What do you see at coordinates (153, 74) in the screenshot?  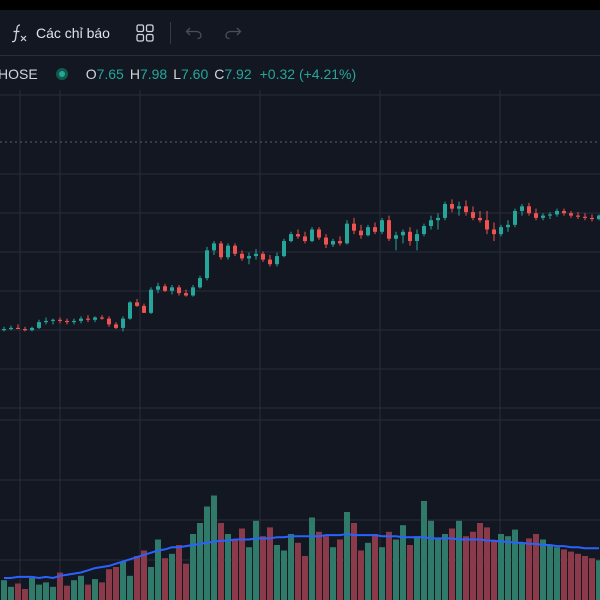 I see `high-value: 7.98` at bounding box center [153, 74].